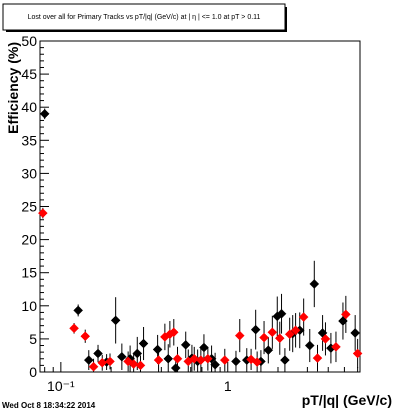 This screenshot has width=400, height=419. Describe the element at coordinates (61, 386) in the screenshot. I see `x-tick-label: 10⁻¹` at that location.